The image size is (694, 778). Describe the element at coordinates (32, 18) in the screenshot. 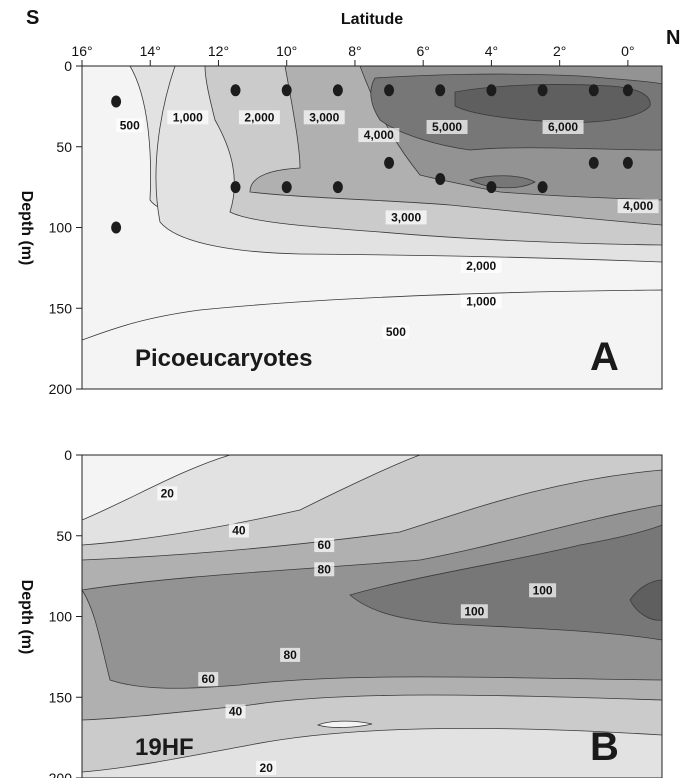

I see `south-label: S` at that location.